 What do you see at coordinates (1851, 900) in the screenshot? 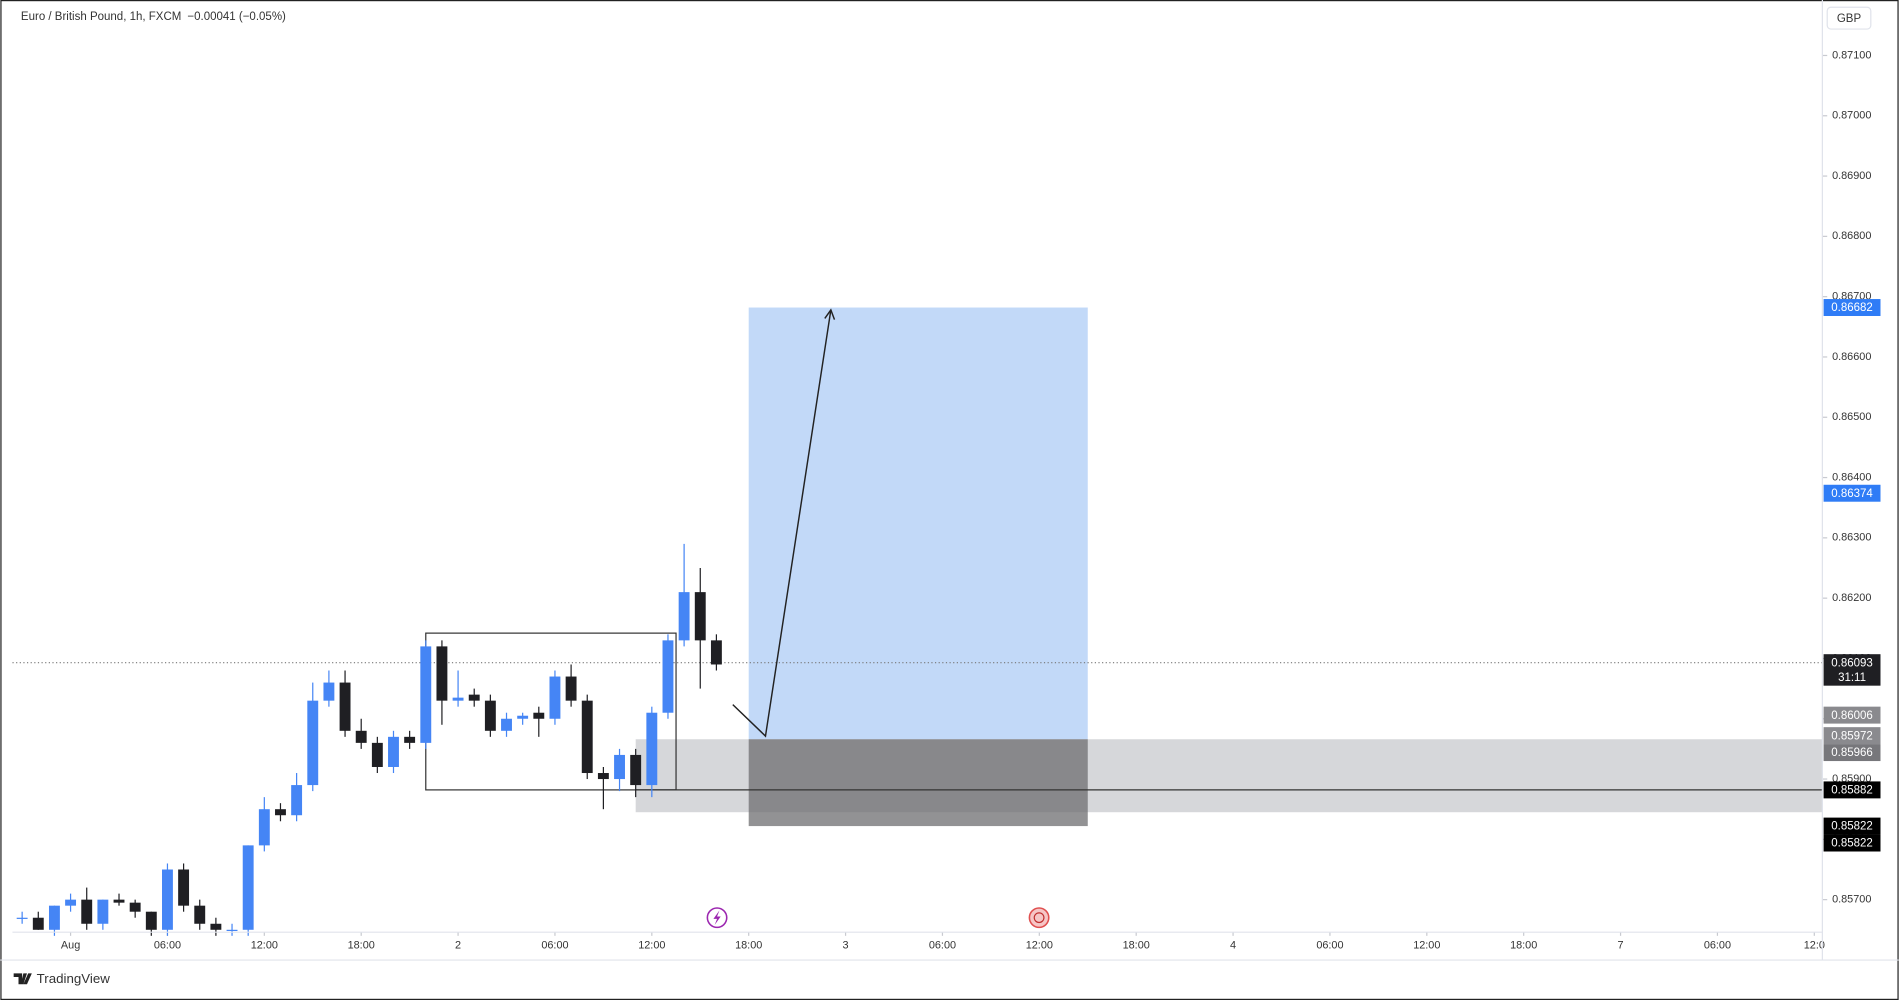
I see `y-tick-label: 0.85700` at bounding box center [1851, 900].